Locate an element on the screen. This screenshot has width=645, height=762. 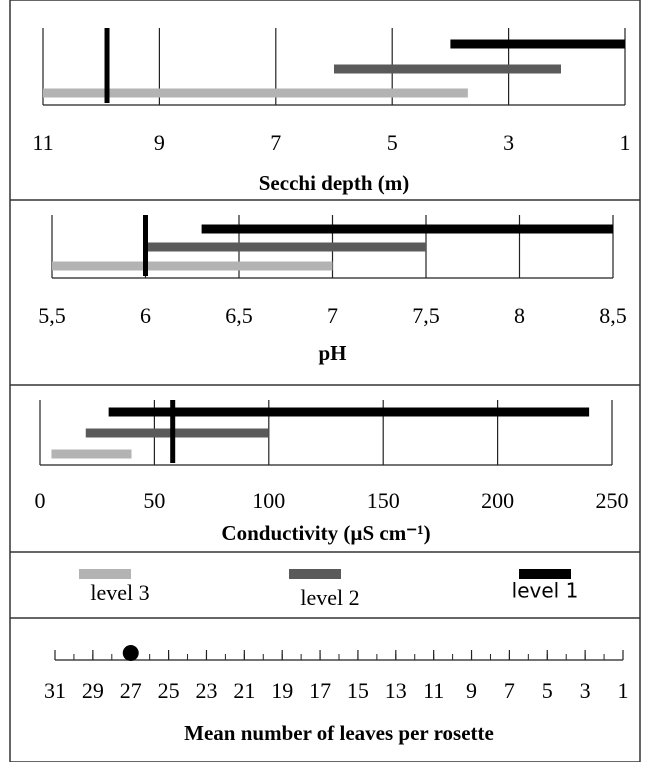
x-tick-label: 50 is located at coordinates (154, 500).